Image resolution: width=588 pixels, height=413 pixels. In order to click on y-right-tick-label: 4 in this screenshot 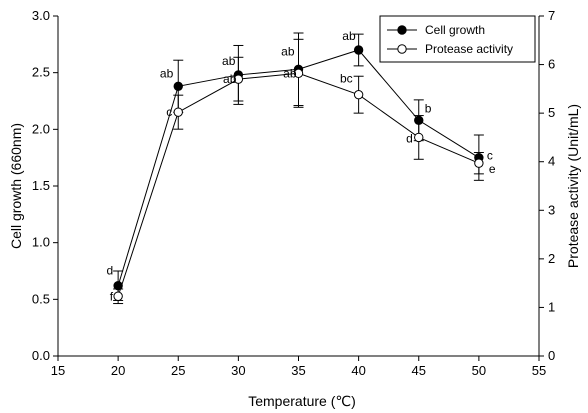, I will do `click(551, 161)`.